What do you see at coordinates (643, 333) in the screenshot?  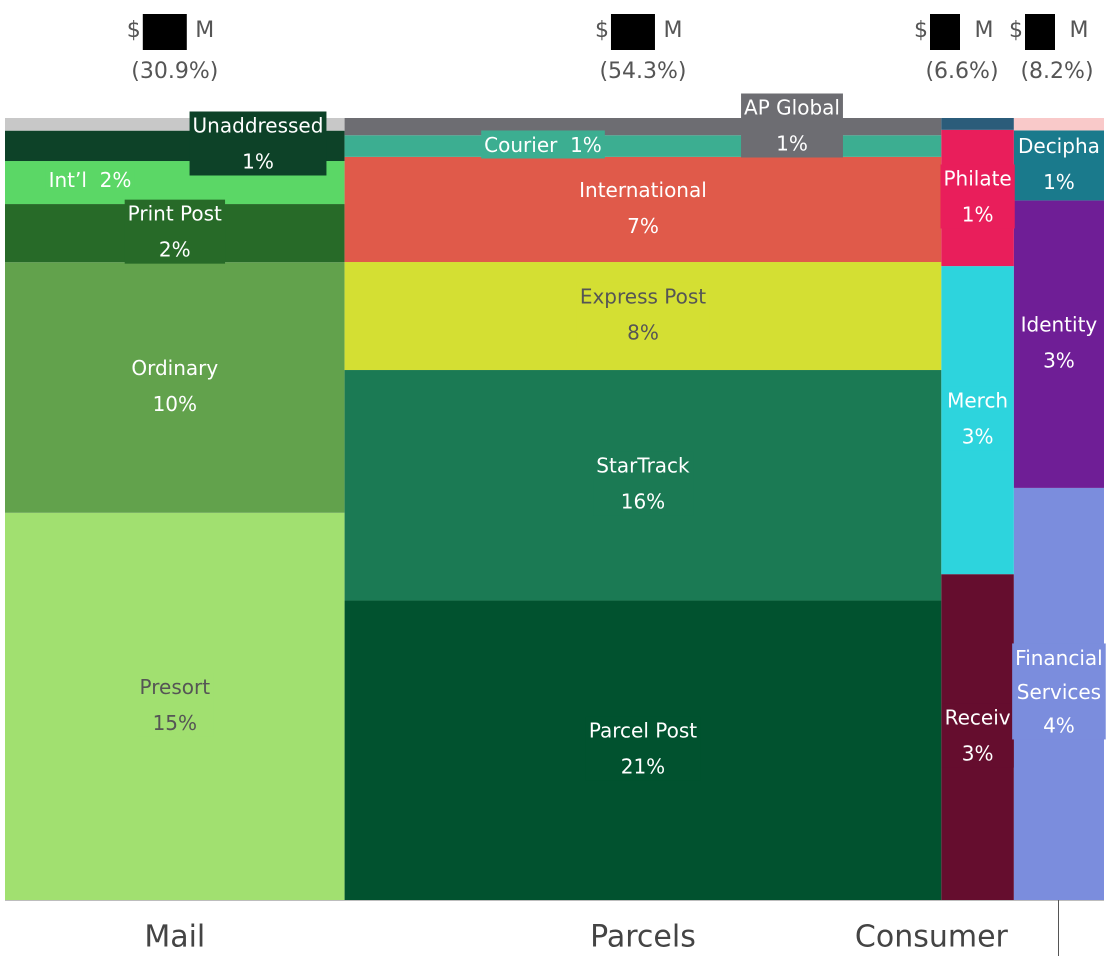 I see `segment-value-label: 8%` at bounding box center [643, 333].